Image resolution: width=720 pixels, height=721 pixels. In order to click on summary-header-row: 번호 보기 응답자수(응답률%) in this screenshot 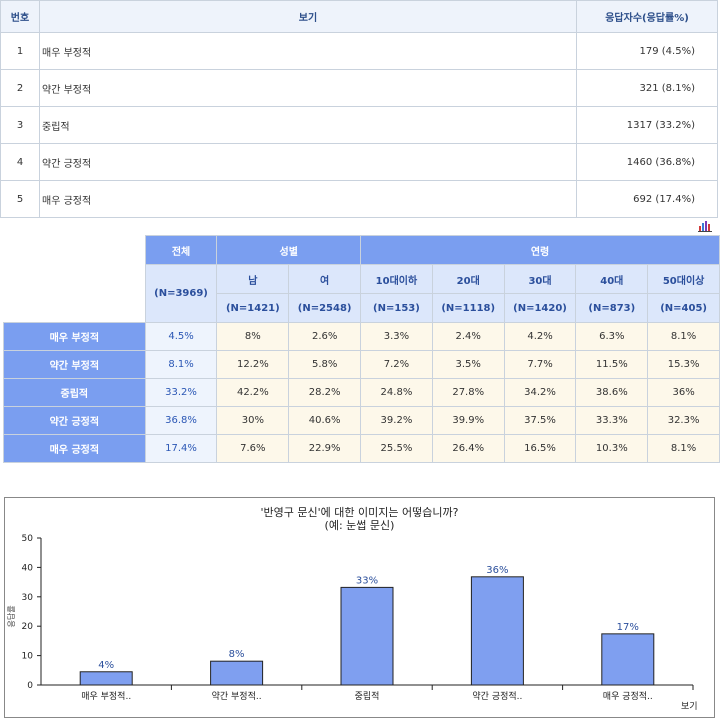, I will do `click(359, 16)`.